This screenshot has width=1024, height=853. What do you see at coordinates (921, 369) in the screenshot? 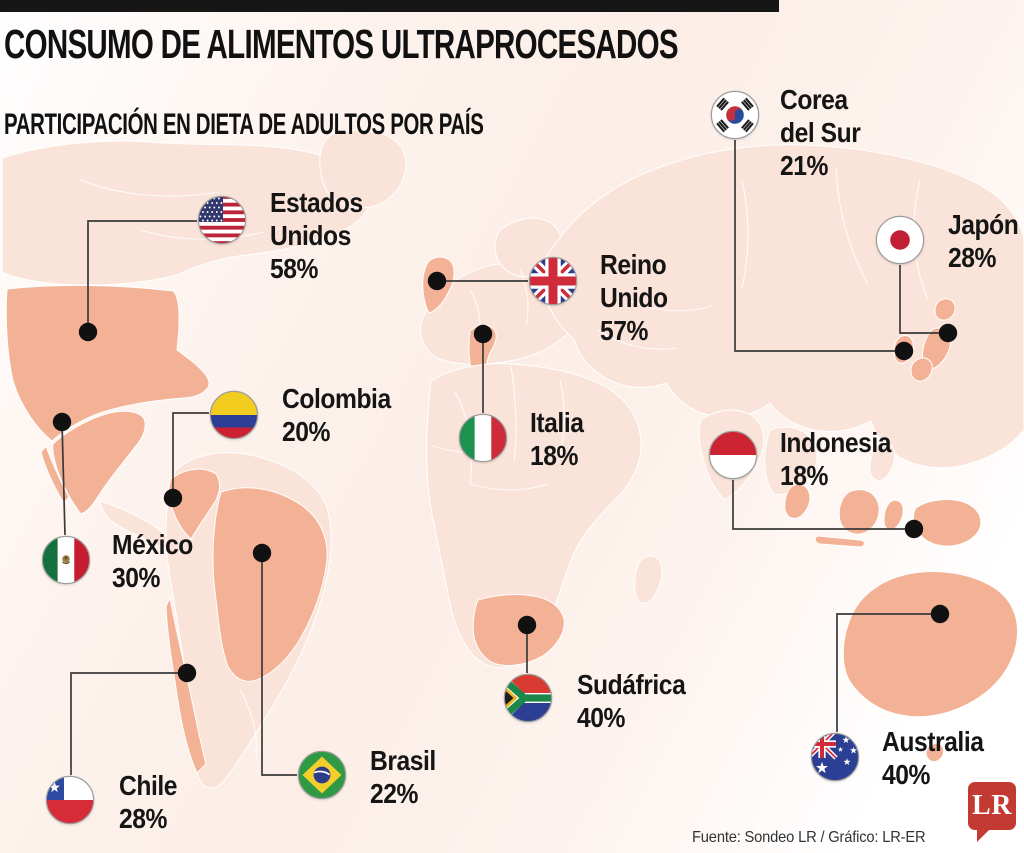
I see `japan-kyushu` at bounding box center [921, 369].